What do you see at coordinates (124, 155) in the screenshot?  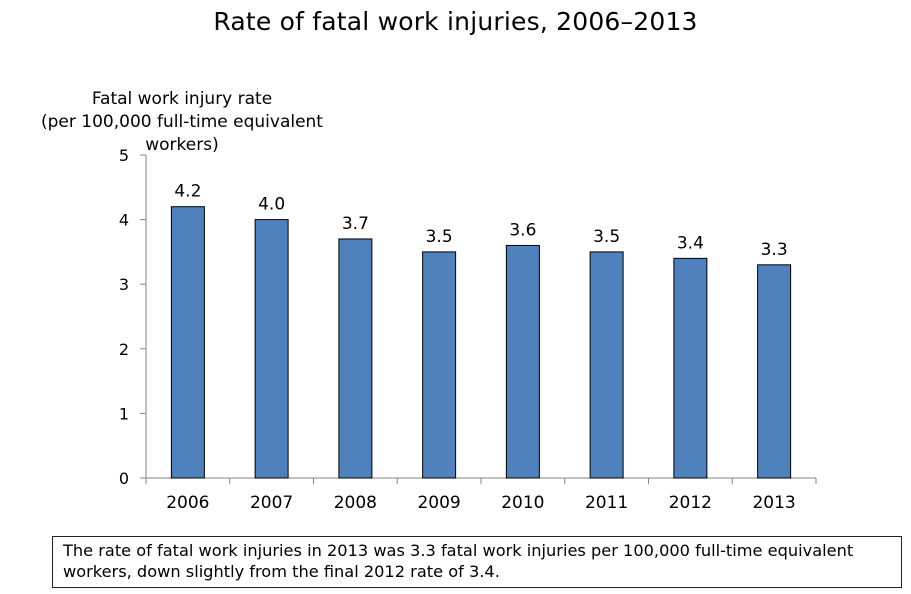 I see `y-tick-label: 5` at bounding box center [124, 155].